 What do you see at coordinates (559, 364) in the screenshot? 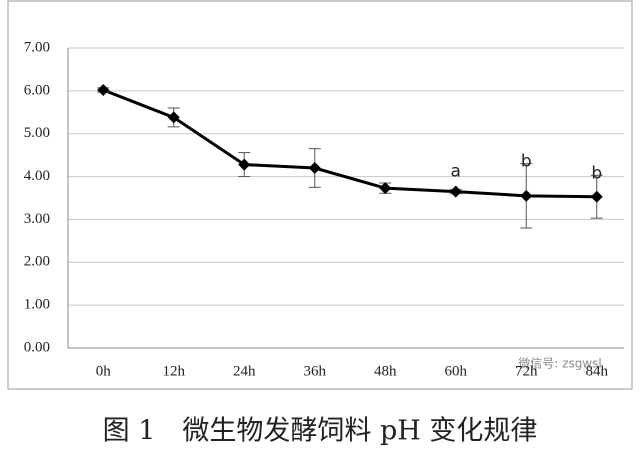
I see `watermark: 微信号: zsgwsl` at bounding box center [559, 364].